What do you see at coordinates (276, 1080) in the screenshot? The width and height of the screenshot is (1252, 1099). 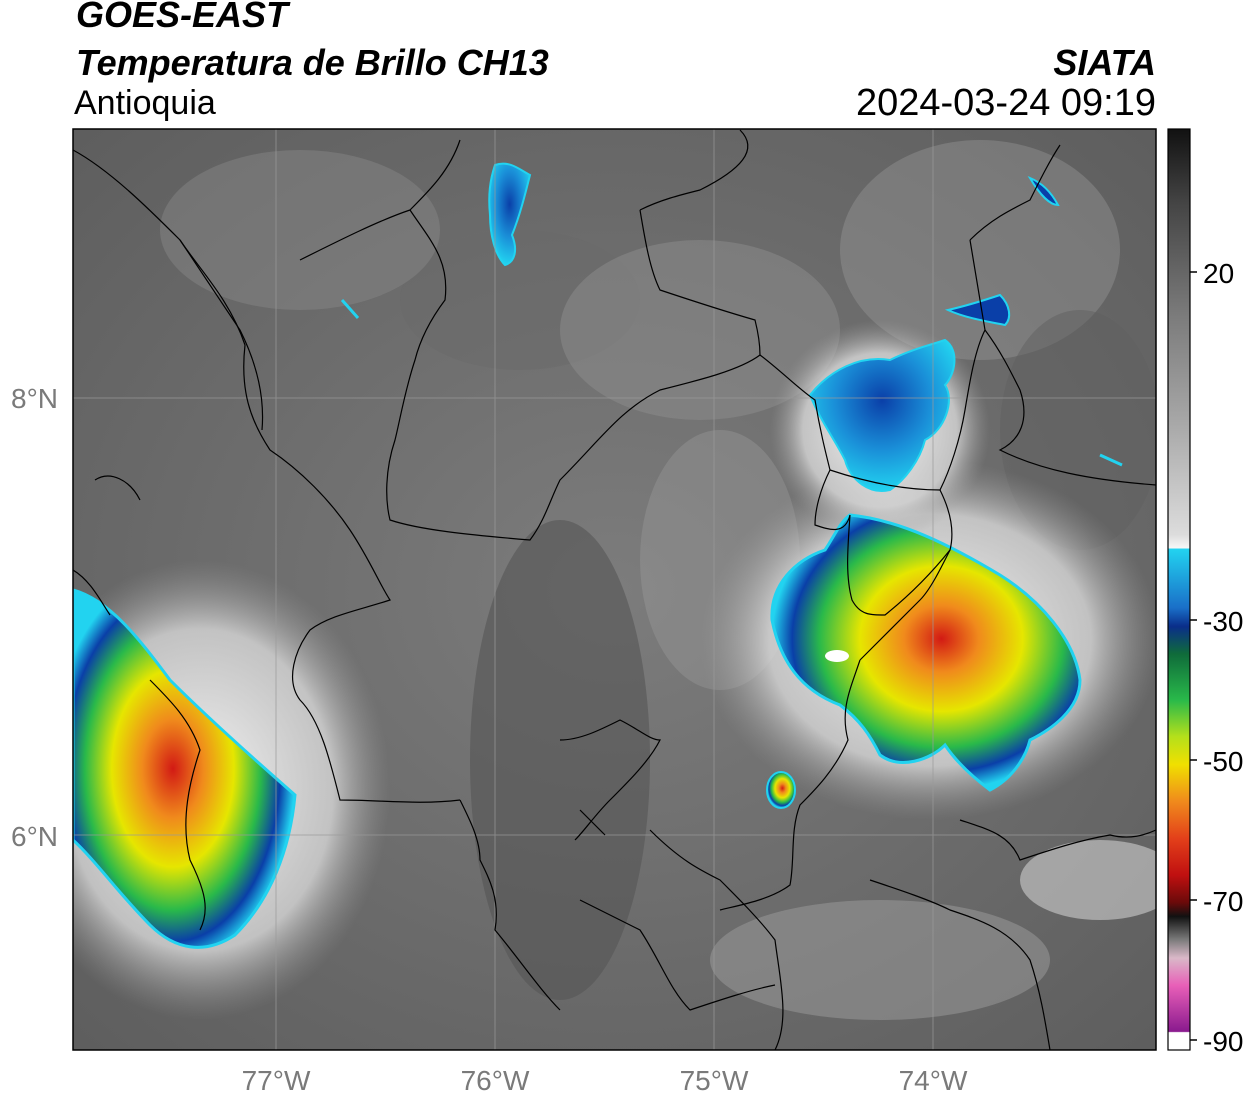 I see `lon-label-77w: 77°W` at bounding box center [276, 1080].